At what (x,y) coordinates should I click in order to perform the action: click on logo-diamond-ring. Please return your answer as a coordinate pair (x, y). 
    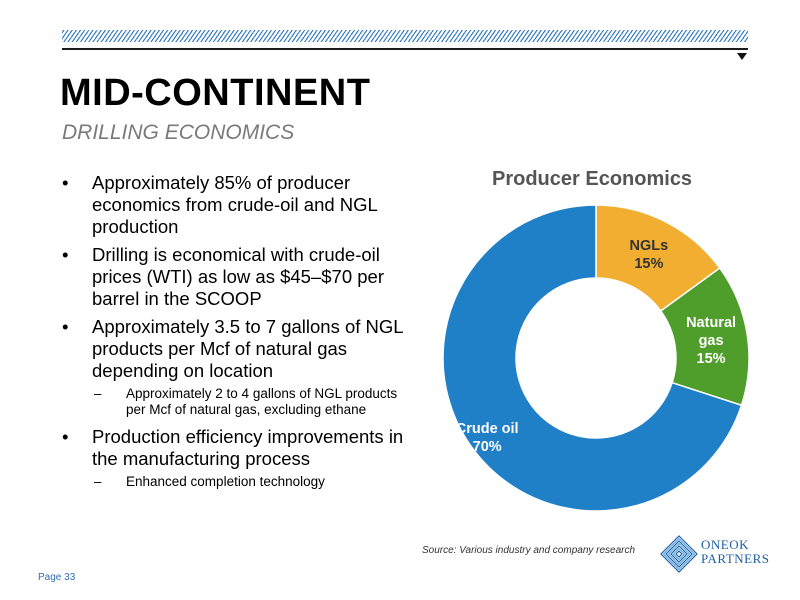
    Looking at the image, I should click on (679, 554).